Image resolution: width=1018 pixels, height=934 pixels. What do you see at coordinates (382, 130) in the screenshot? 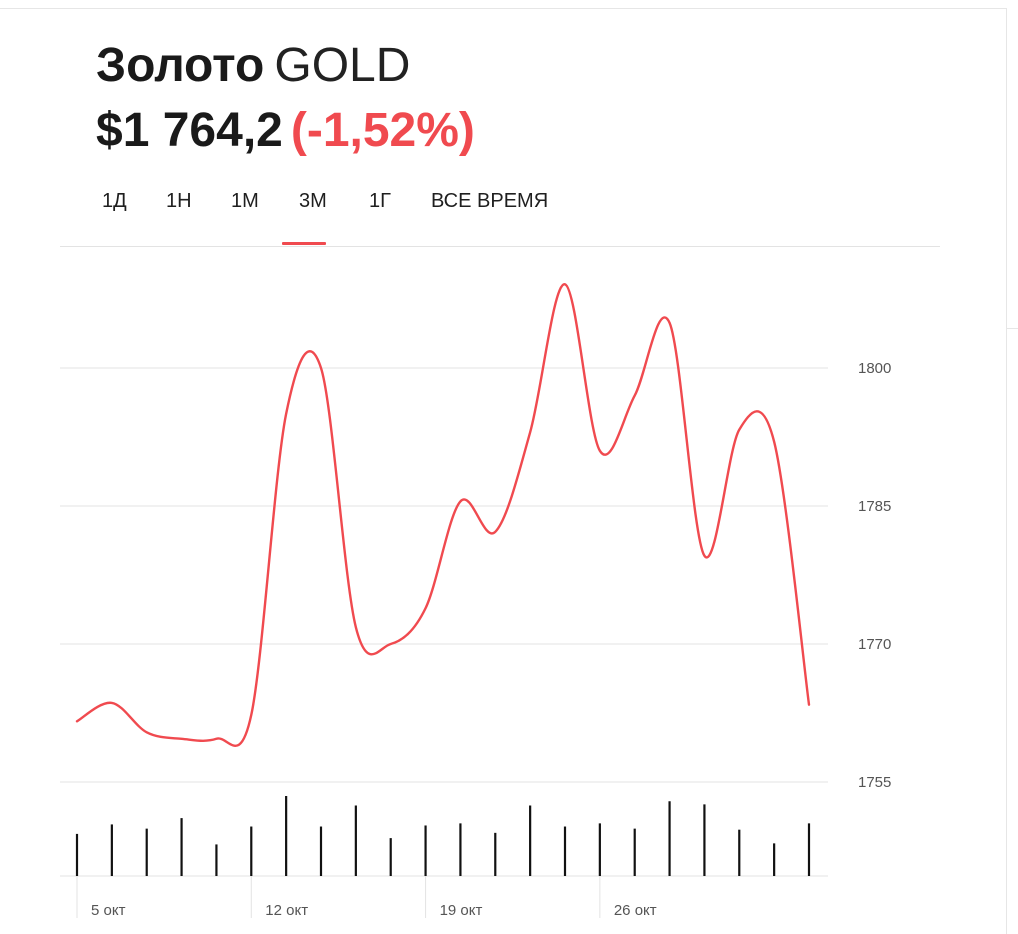
I see `price-change: (-1,52%)` at bounding box center [382, 130].